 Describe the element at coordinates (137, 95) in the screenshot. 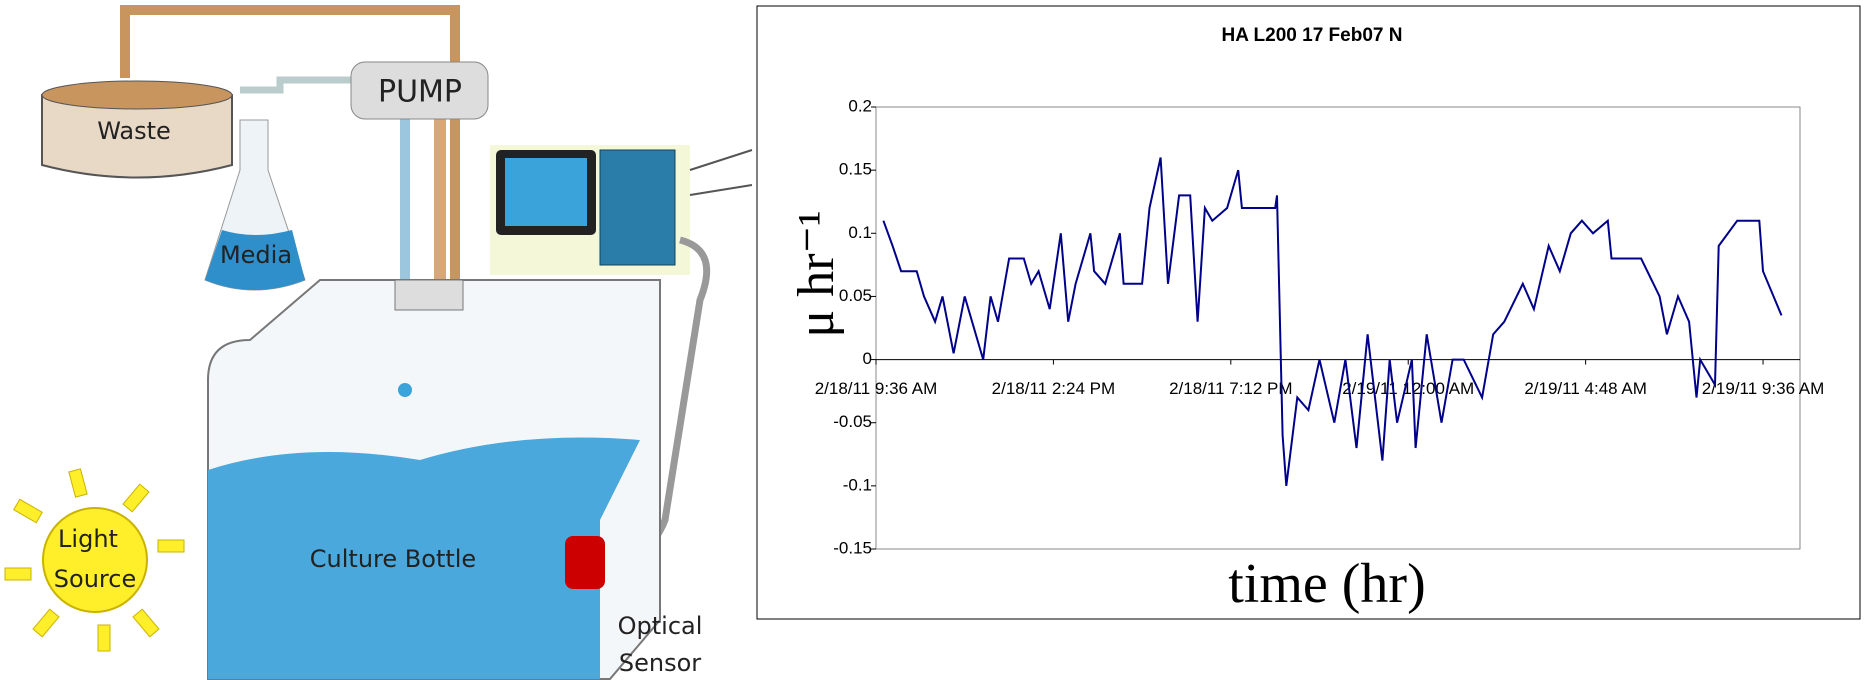

I see `waste-top` at that location.